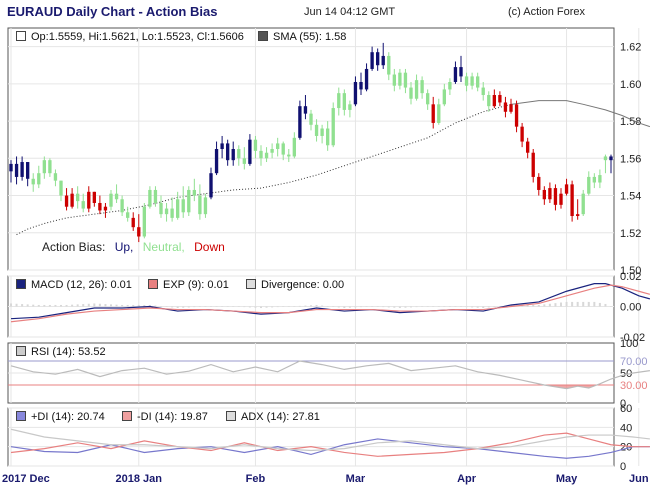 This screenshot has height=489, width=650. Describe the element at coordinates (172, 417) in the screenshot. I see `mdi-legend-text: -DI (14): 19.87` at that location.